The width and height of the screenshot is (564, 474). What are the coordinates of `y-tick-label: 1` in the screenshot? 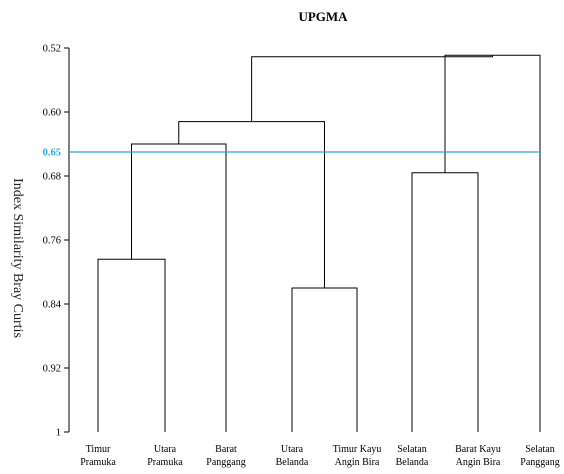 It's located at (58, 433).